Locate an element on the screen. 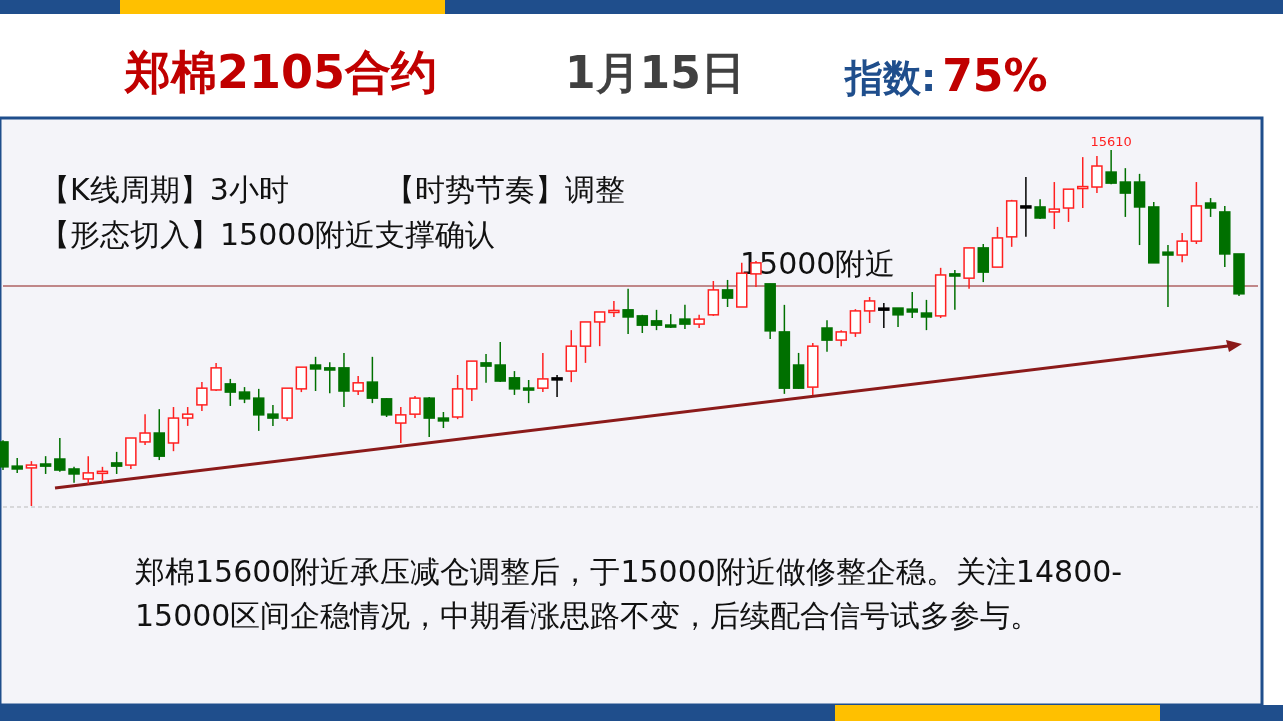 This screenshot has width=1283, height=721. annotation: 【K线周期】3小时 is located at coordinates (164, 190).